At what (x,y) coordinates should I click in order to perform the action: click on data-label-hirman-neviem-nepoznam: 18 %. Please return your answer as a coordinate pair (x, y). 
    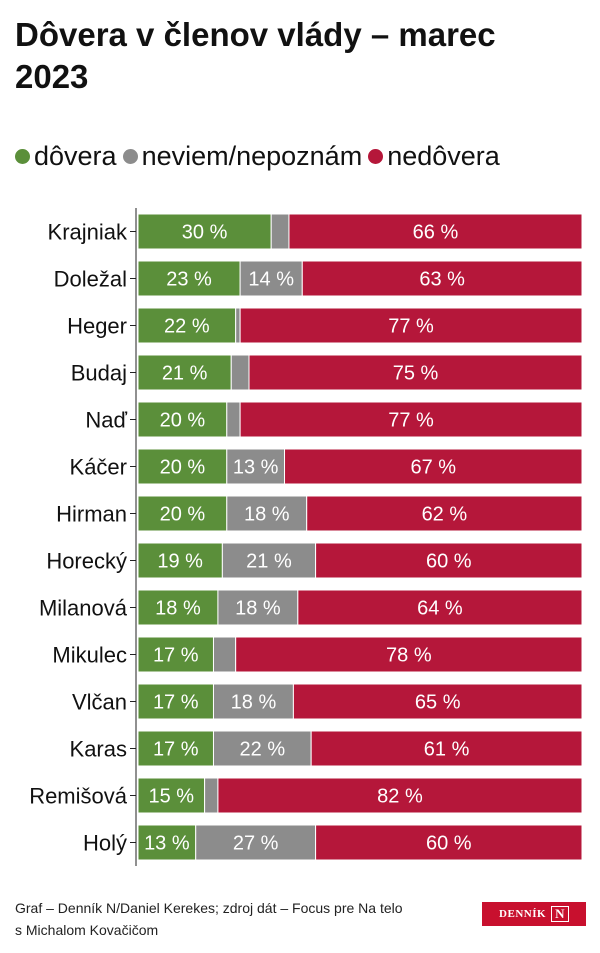
    Looking at the image, I should click on (267, 515).